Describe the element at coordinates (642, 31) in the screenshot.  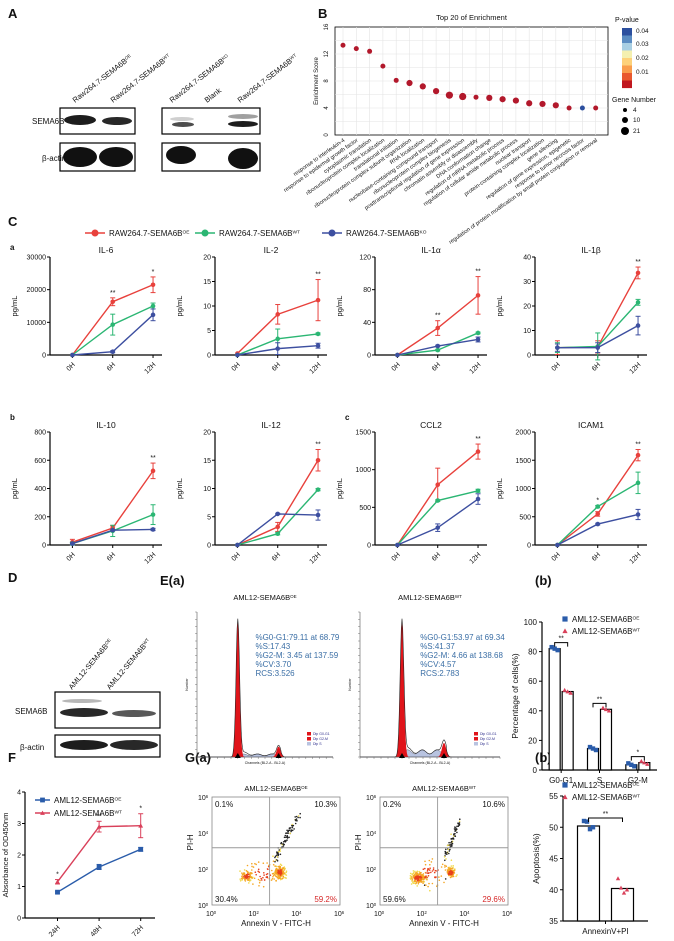
I see `colorbar-tick: 0.04` at that location.